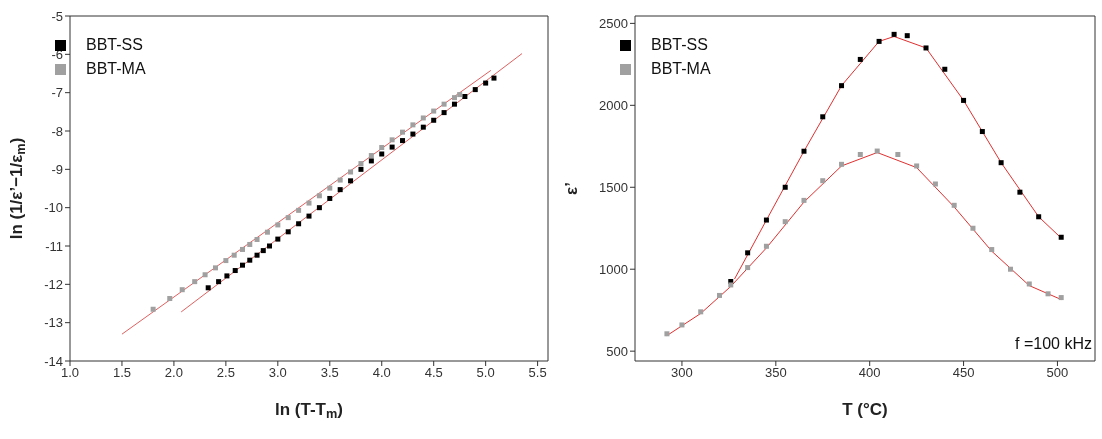 The width and height of the screenshot is (1102, 439). What do you see at coordinates (1053, 344) in the screenshot?
I see `annotation: f =100 kHz` at bounding box center [1053, 344].